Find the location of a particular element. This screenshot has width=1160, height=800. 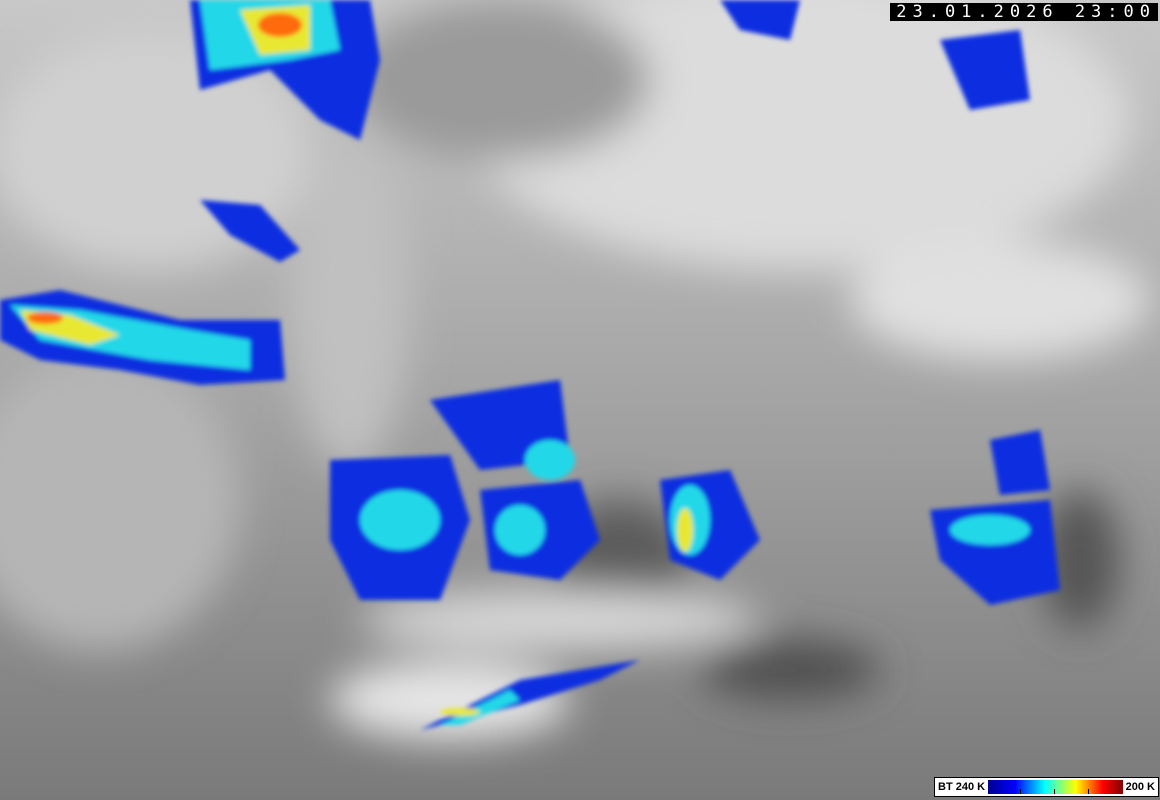

legend-min-label: BT 240 K is located at coordinates (962, 787).